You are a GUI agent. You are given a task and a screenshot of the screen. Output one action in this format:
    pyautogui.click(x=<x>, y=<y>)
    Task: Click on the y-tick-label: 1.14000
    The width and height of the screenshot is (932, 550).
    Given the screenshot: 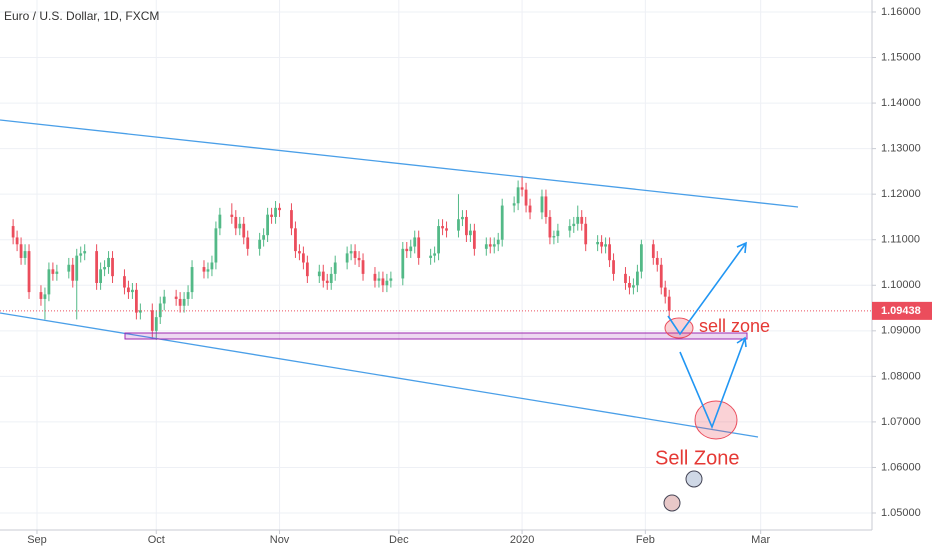 What is the action you would take?
    pyautogui.click(x=901, y=103)
    